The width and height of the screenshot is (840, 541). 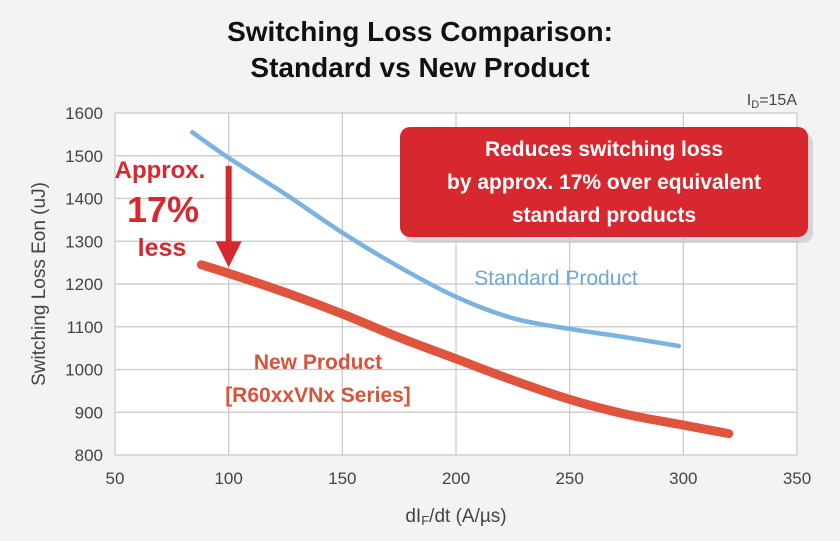 What do you see at coordinates (342, 478) in the screenshot?
I see `x-tick-label: 150` at bounding box center [342, 478].